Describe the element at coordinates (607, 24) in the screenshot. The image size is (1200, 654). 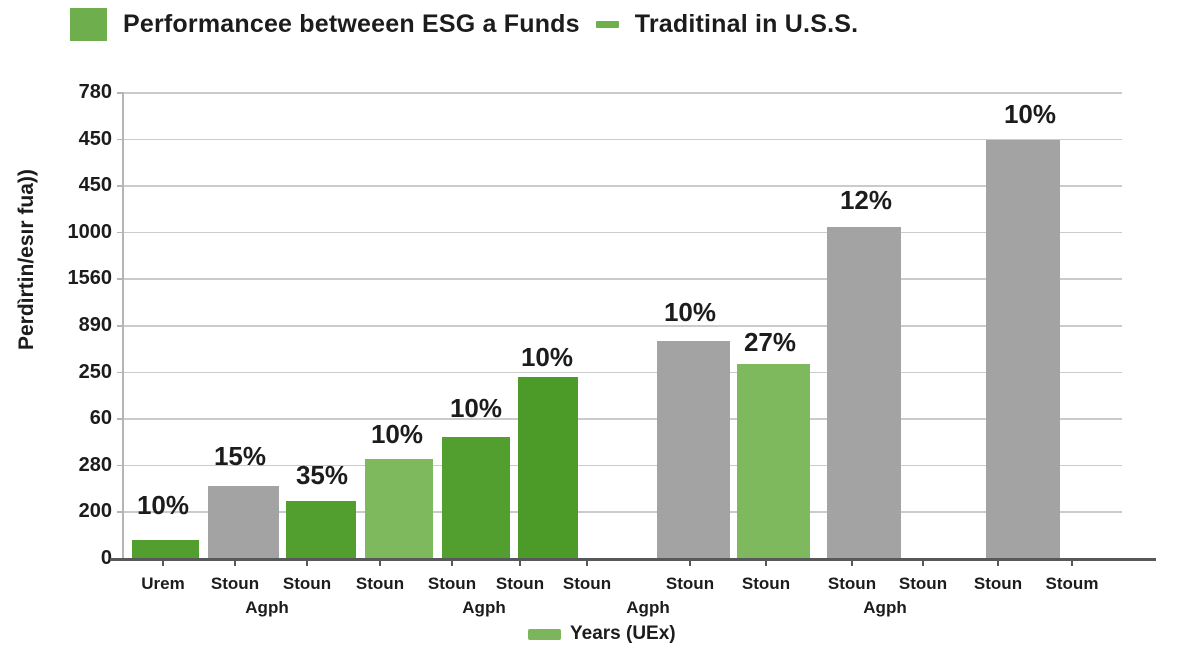
I see `title-dash-icon` at that location.